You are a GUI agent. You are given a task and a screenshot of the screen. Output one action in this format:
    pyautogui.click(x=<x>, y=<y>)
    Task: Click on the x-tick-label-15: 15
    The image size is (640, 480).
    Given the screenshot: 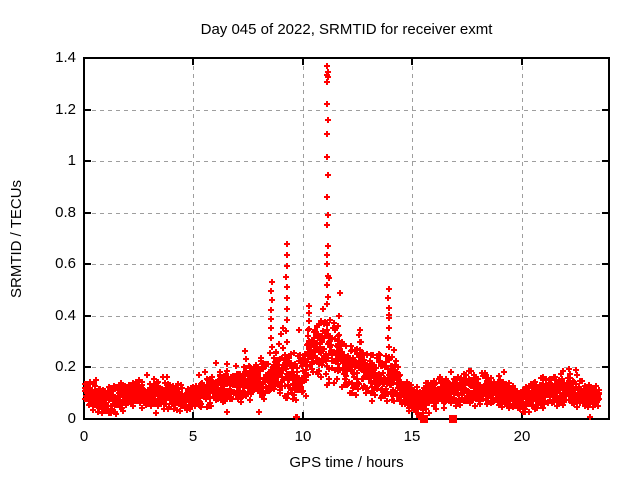 What is the action you would take?
    pyautogui.click(x=412, y=436)
    